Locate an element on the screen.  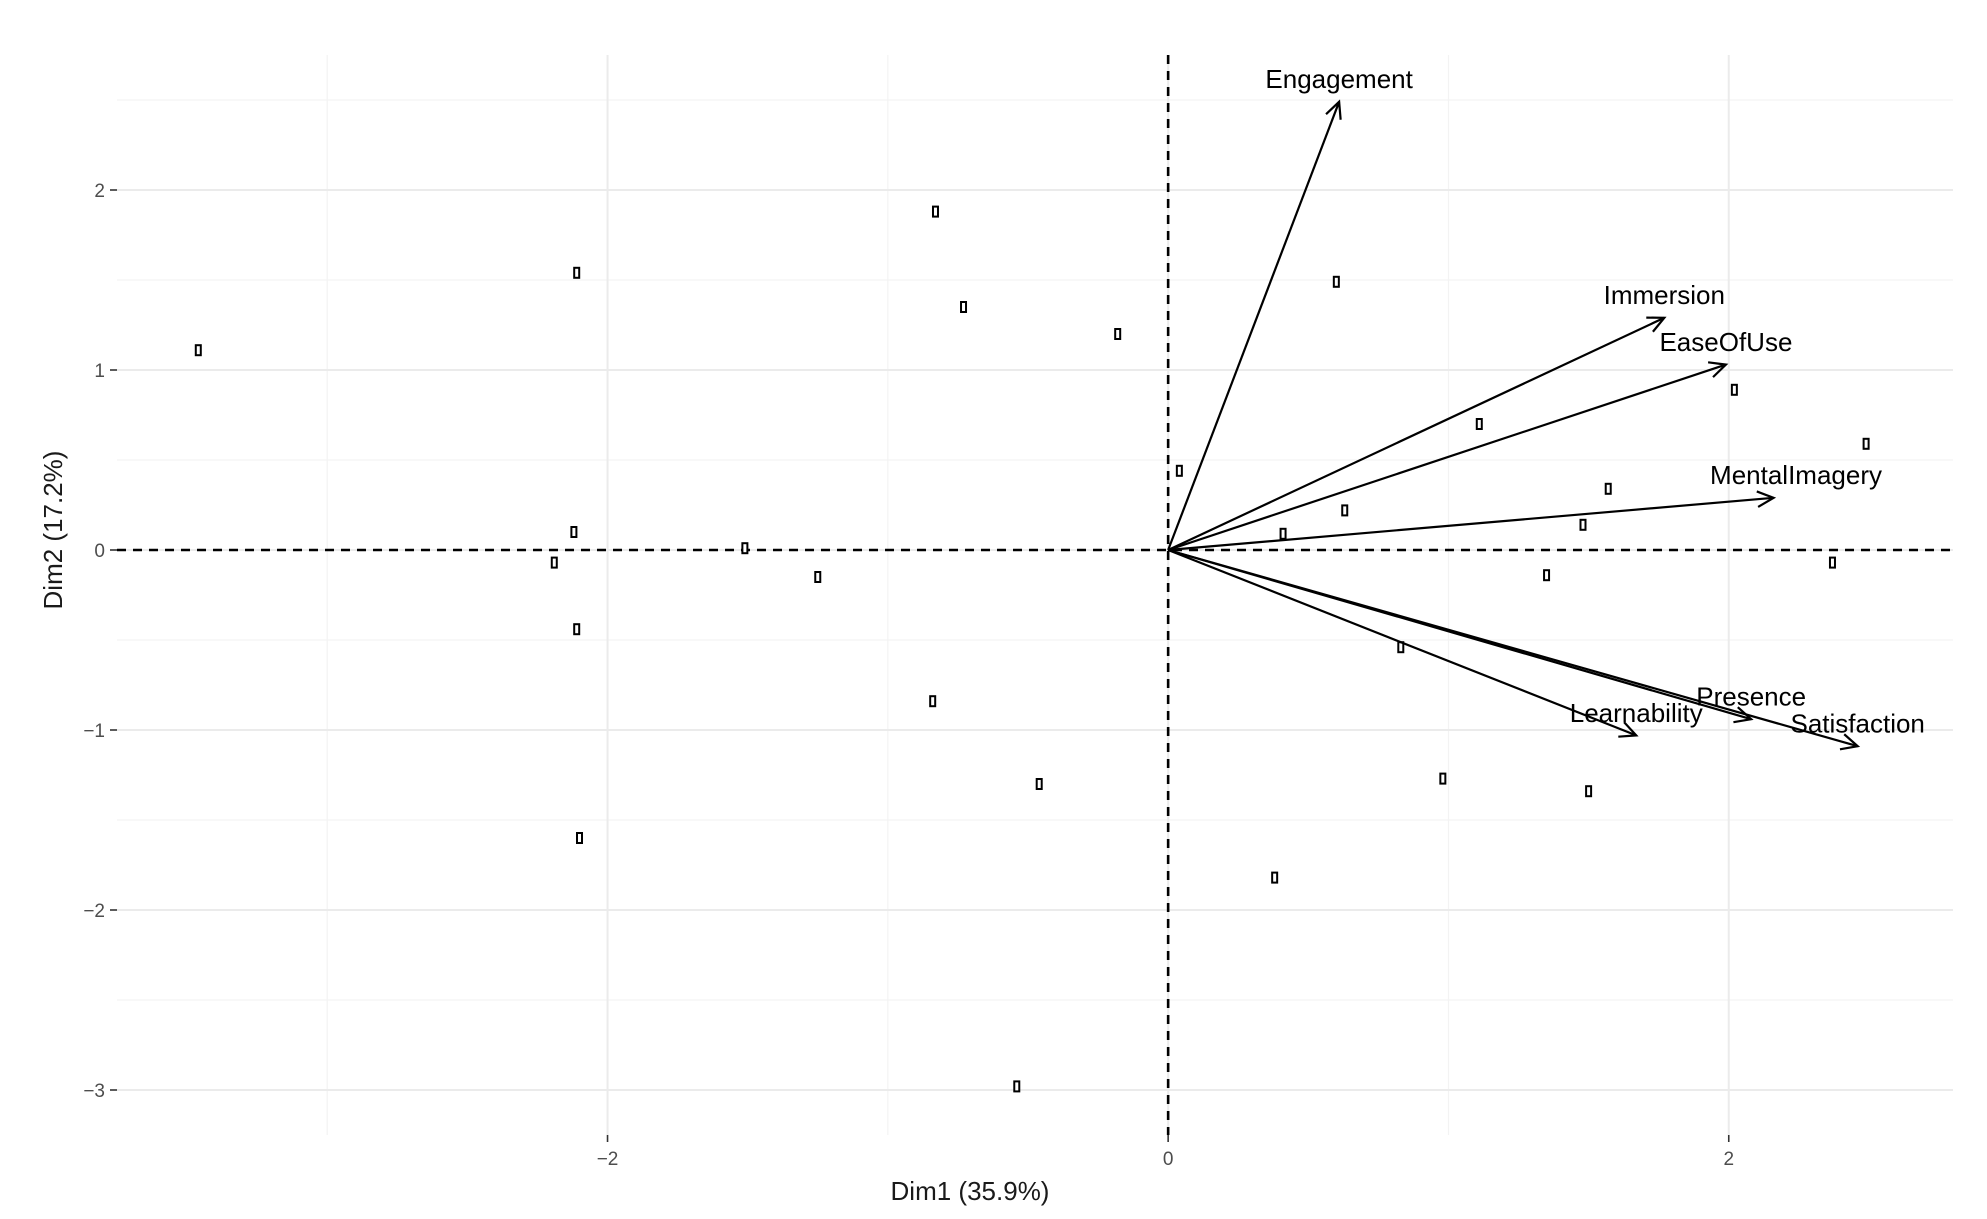
variable-label-engagement: Engagement is located at coordinates (1339, 79).